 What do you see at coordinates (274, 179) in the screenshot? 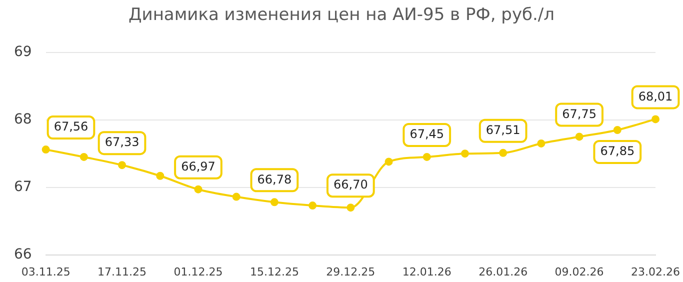
I see `data-label: 66,78` at bounding box center [274, 179].